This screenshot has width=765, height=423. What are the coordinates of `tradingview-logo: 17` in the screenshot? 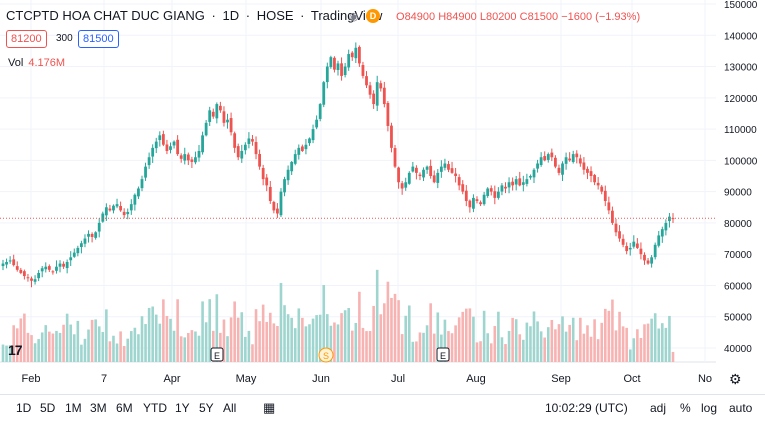 It's located at (15, 350).